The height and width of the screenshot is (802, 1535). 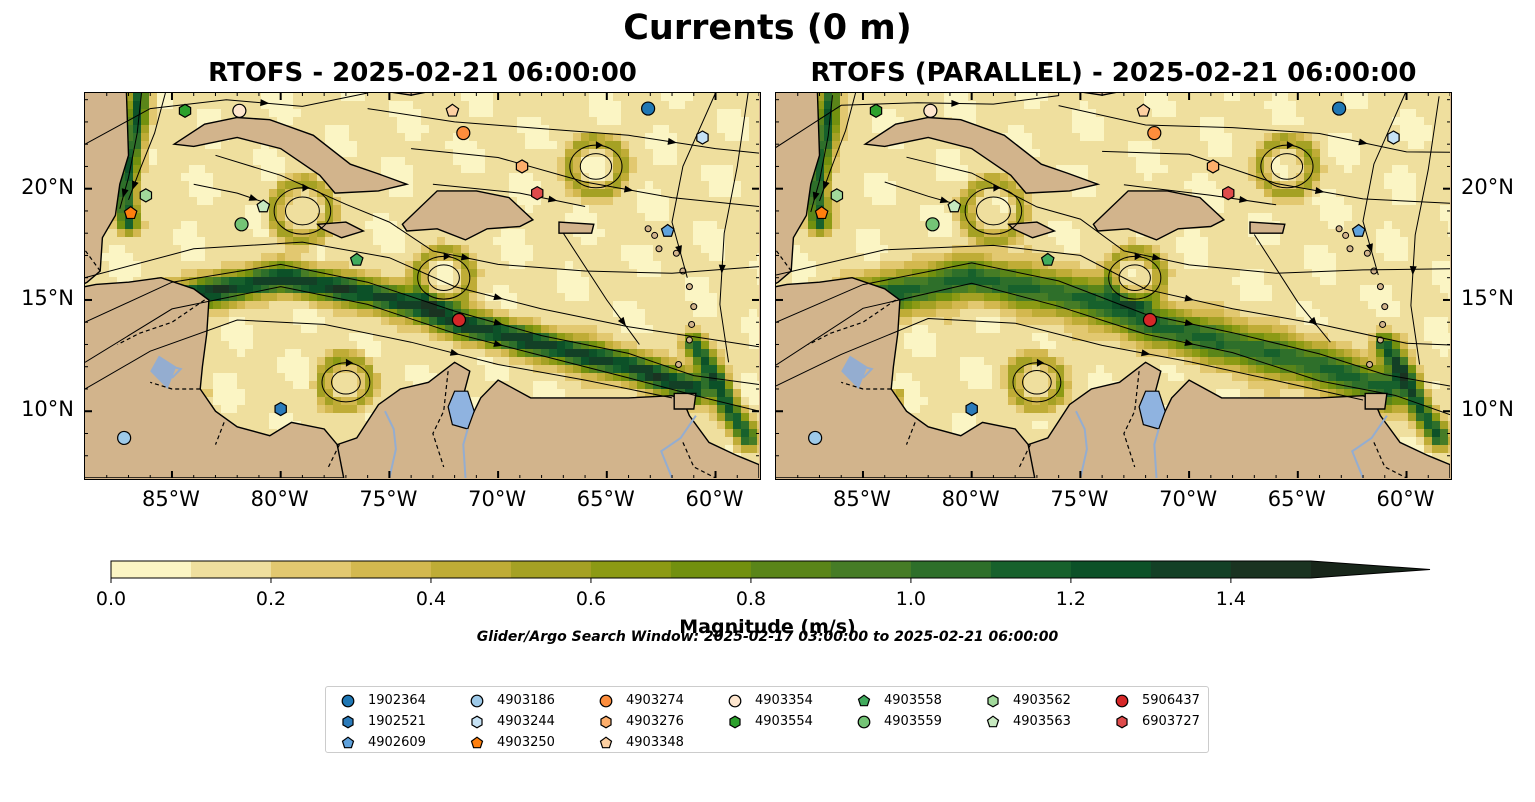 I want to click on legend-item-4903186: 4903186, so click(x=531, y=701).